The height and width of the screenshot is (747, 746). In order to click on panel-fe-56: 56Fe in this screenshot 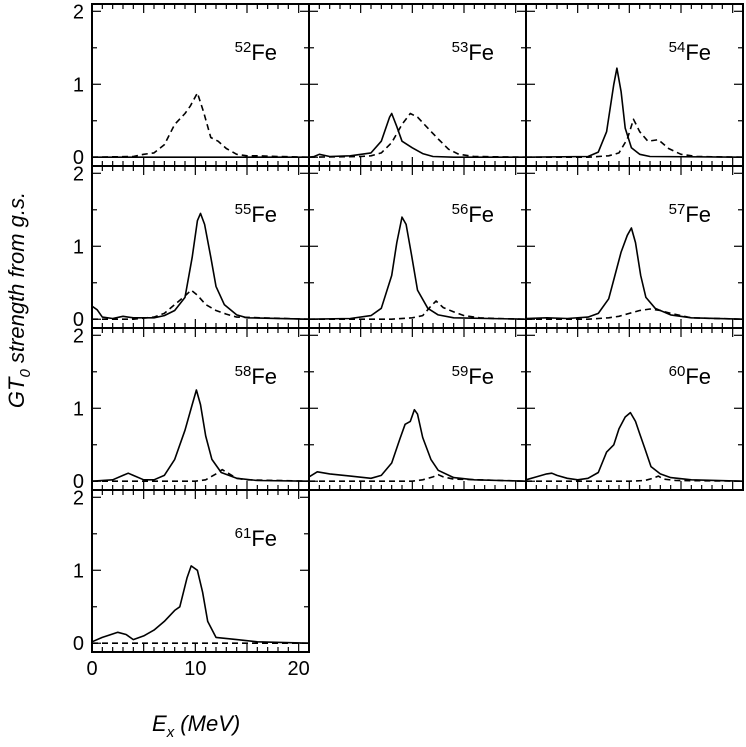, I will do `click(417, 247)`.